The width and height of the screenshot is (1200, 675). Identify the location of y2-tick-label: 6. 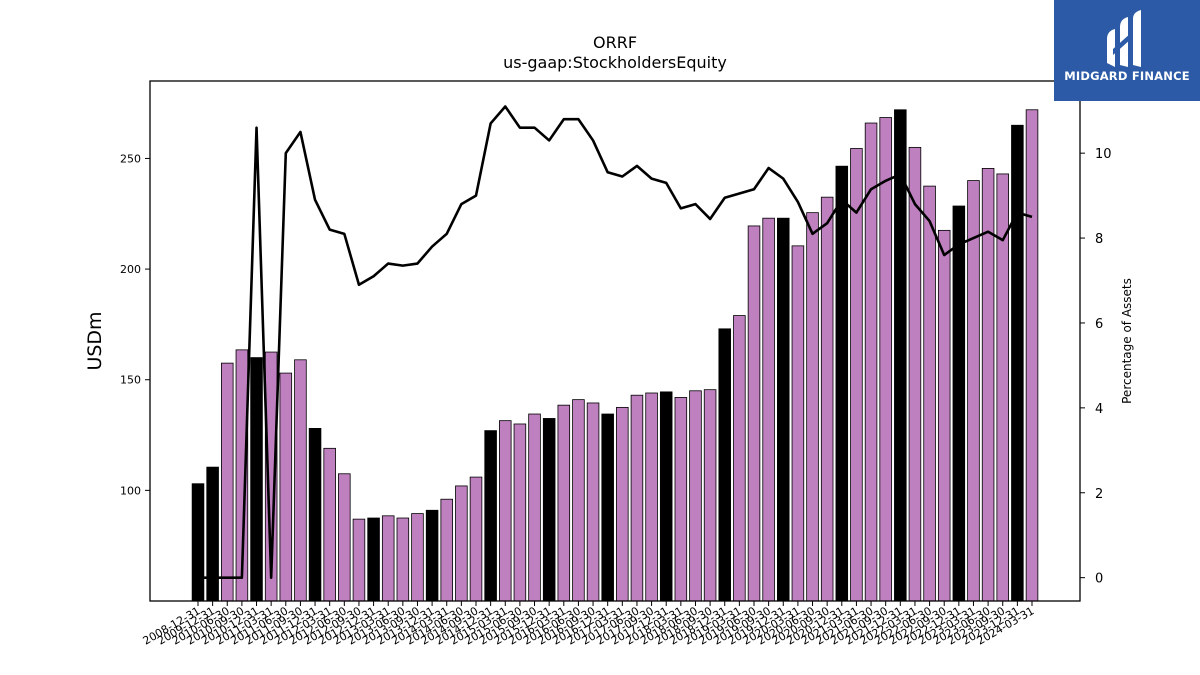
(1099, 324).